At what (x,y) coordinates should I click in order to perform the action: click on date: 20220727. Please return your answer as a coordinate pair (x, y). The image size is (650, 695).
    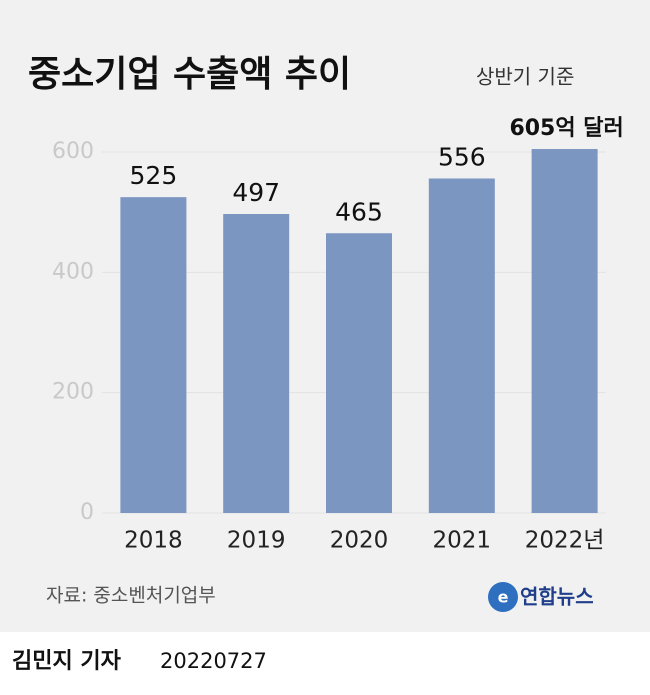
    Looking at the image, I should click on (213, 661).